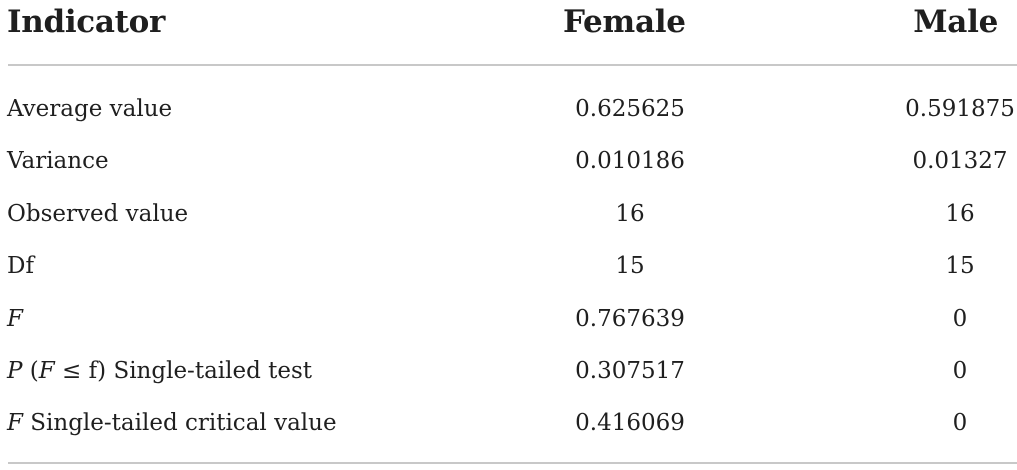  What do you see at coordinates (30, 371) in the screenshot?
I see `label-fragment: (` at bounding box center [30, 371].